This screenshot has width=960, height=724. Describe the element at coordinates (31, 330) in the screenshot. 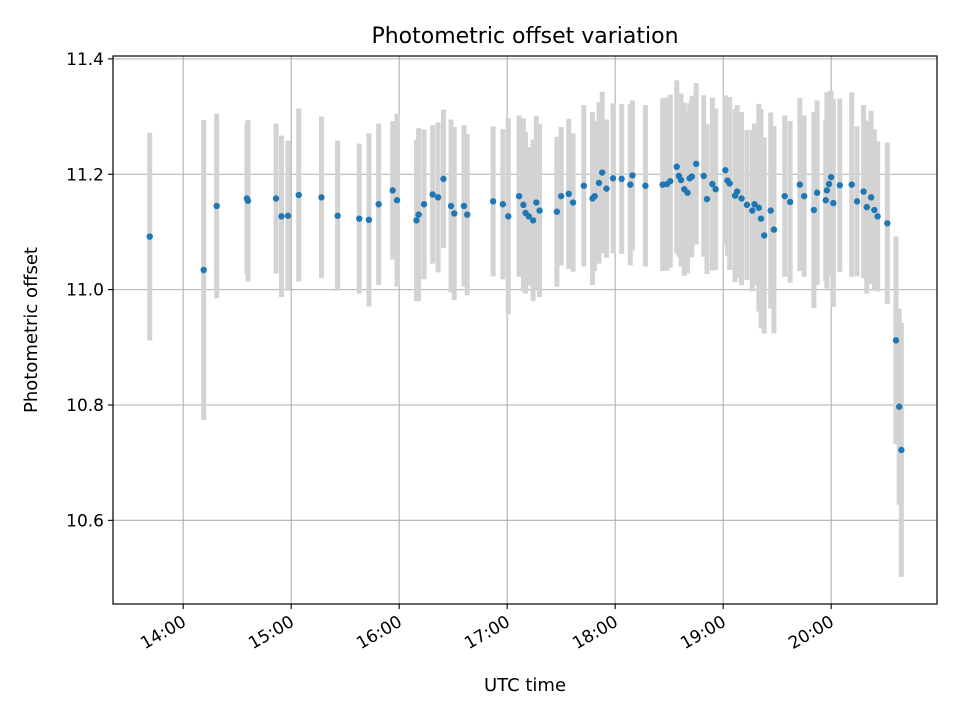

I see `y-axis-label: Photometric offset` at that location.